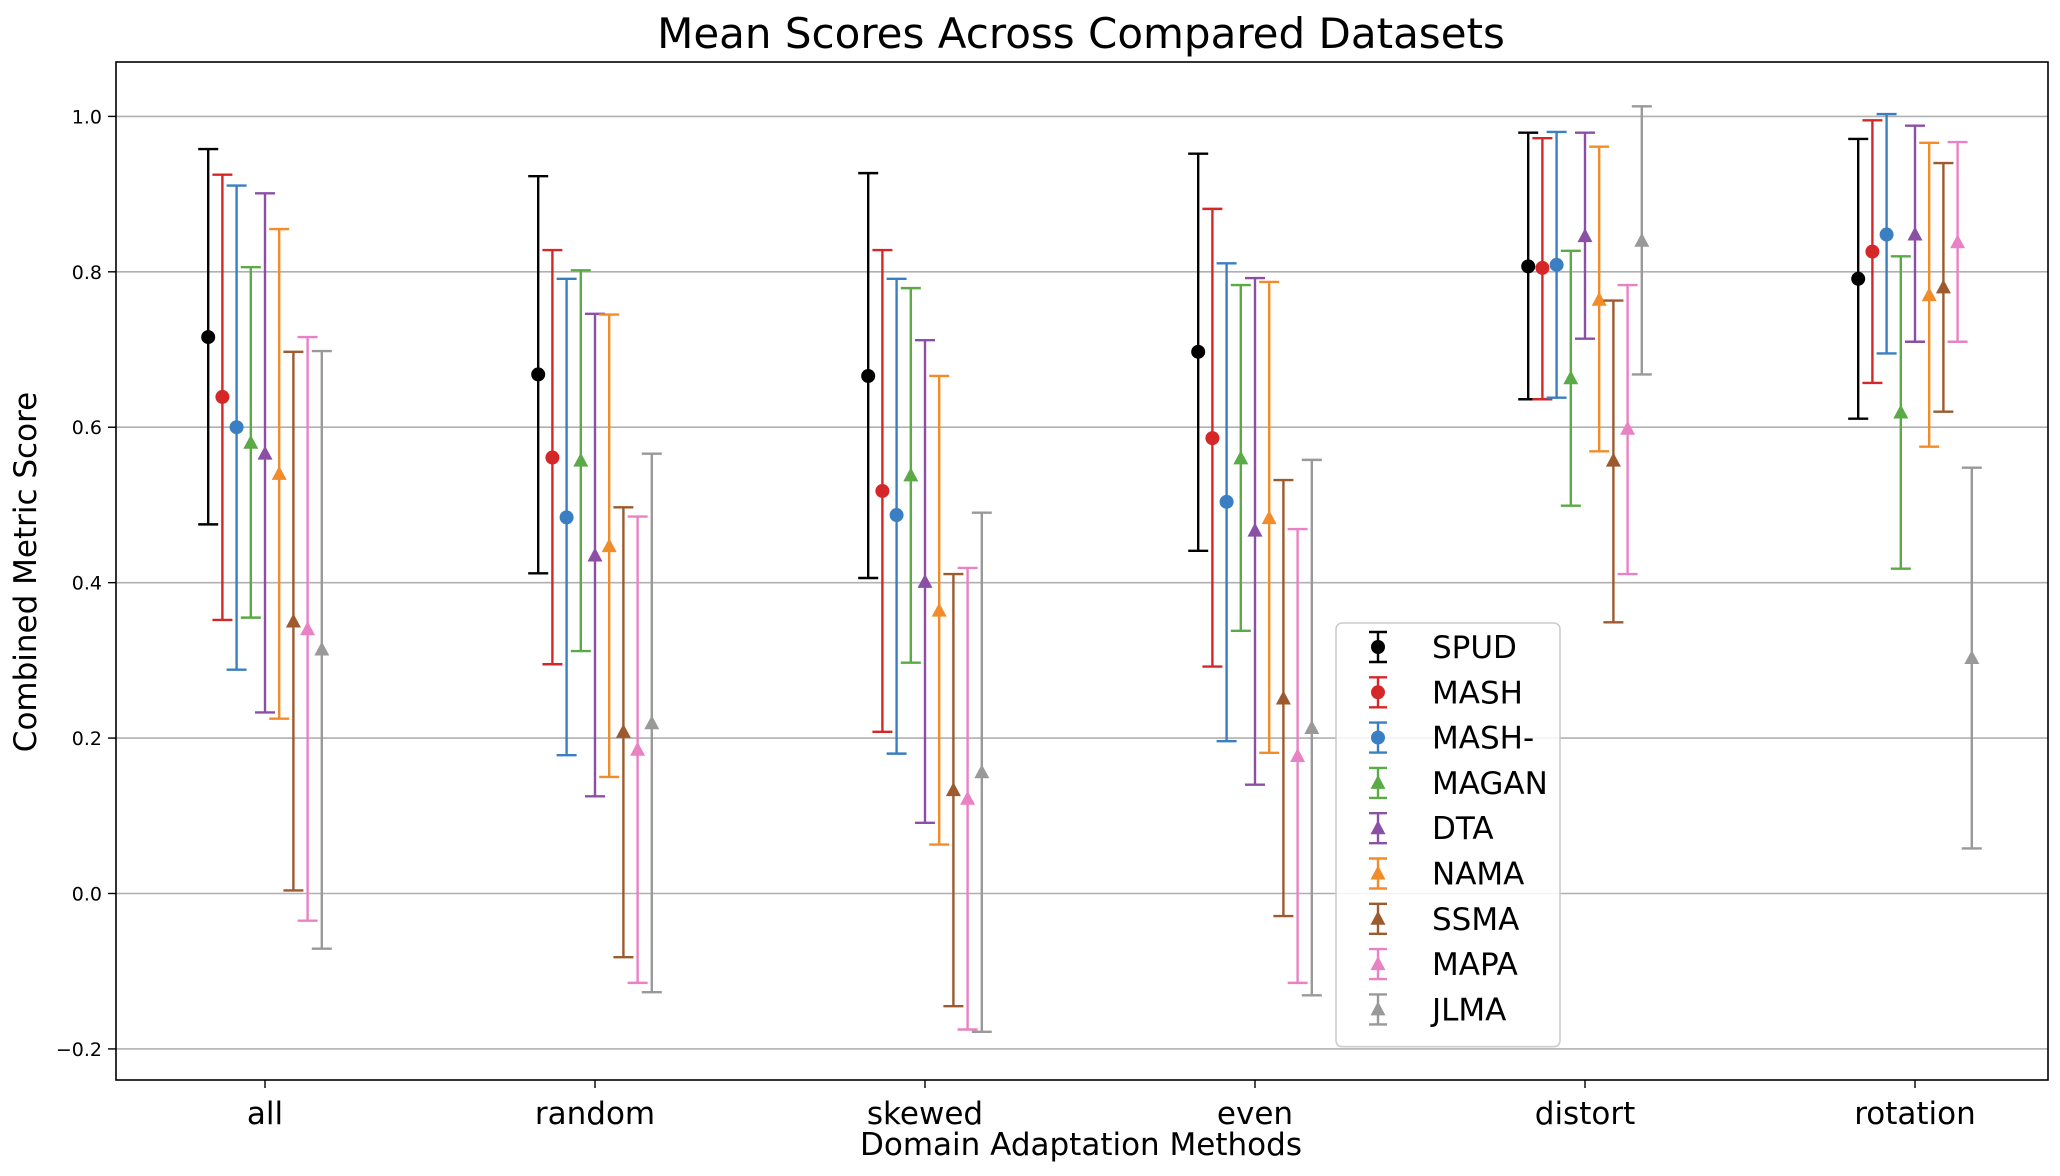  What do you see at coordinates (87, 428) in the screenshot?
I see `y-tick-label: 0.6` at bounding box center [87, 428].